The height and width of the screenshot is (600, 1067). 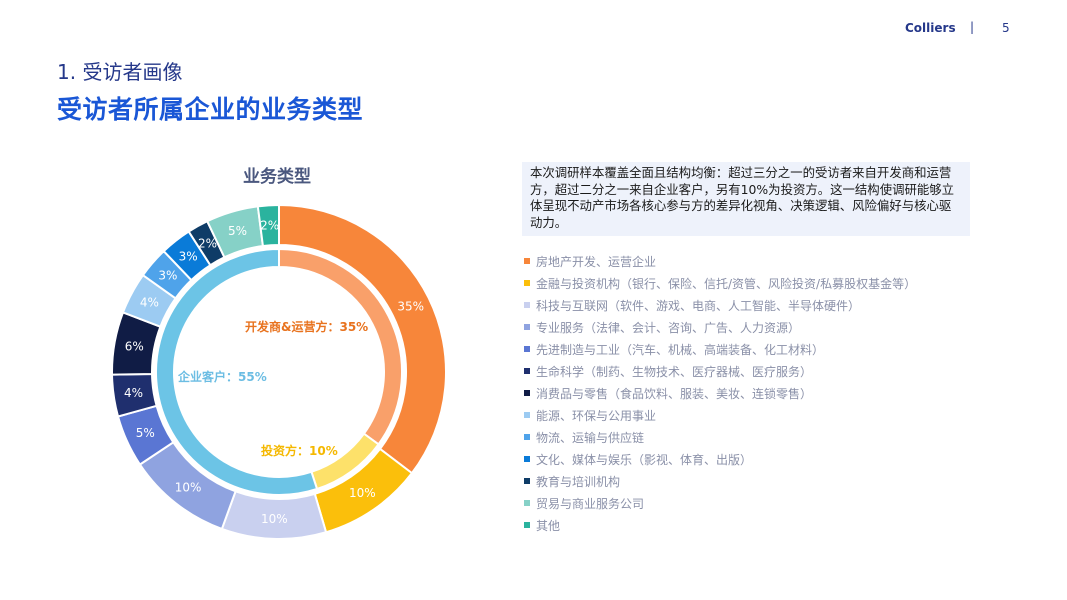 What do you see at coordinates (720, 503) in the screenshot?
I see `legend-item: 贸易与商业服务公司` at bounding box center [720, 503].